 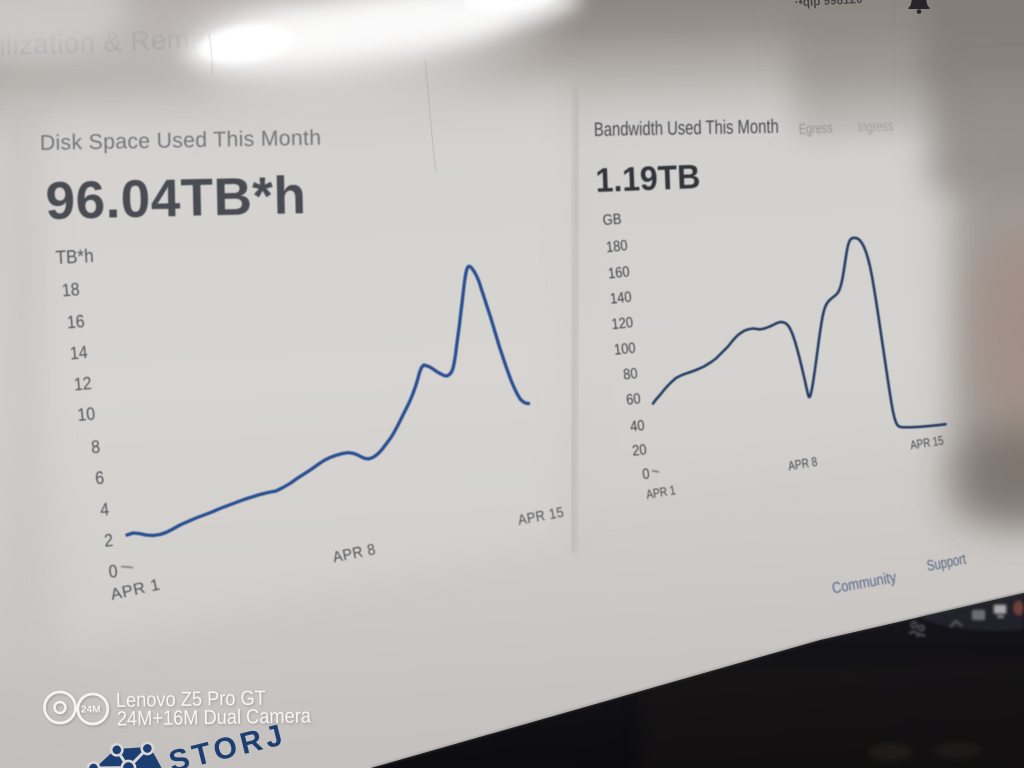 What do you see at coordinates (622, 322) in the screenshot?
I see `svg-text: 120` at bounding box center [622, 322].